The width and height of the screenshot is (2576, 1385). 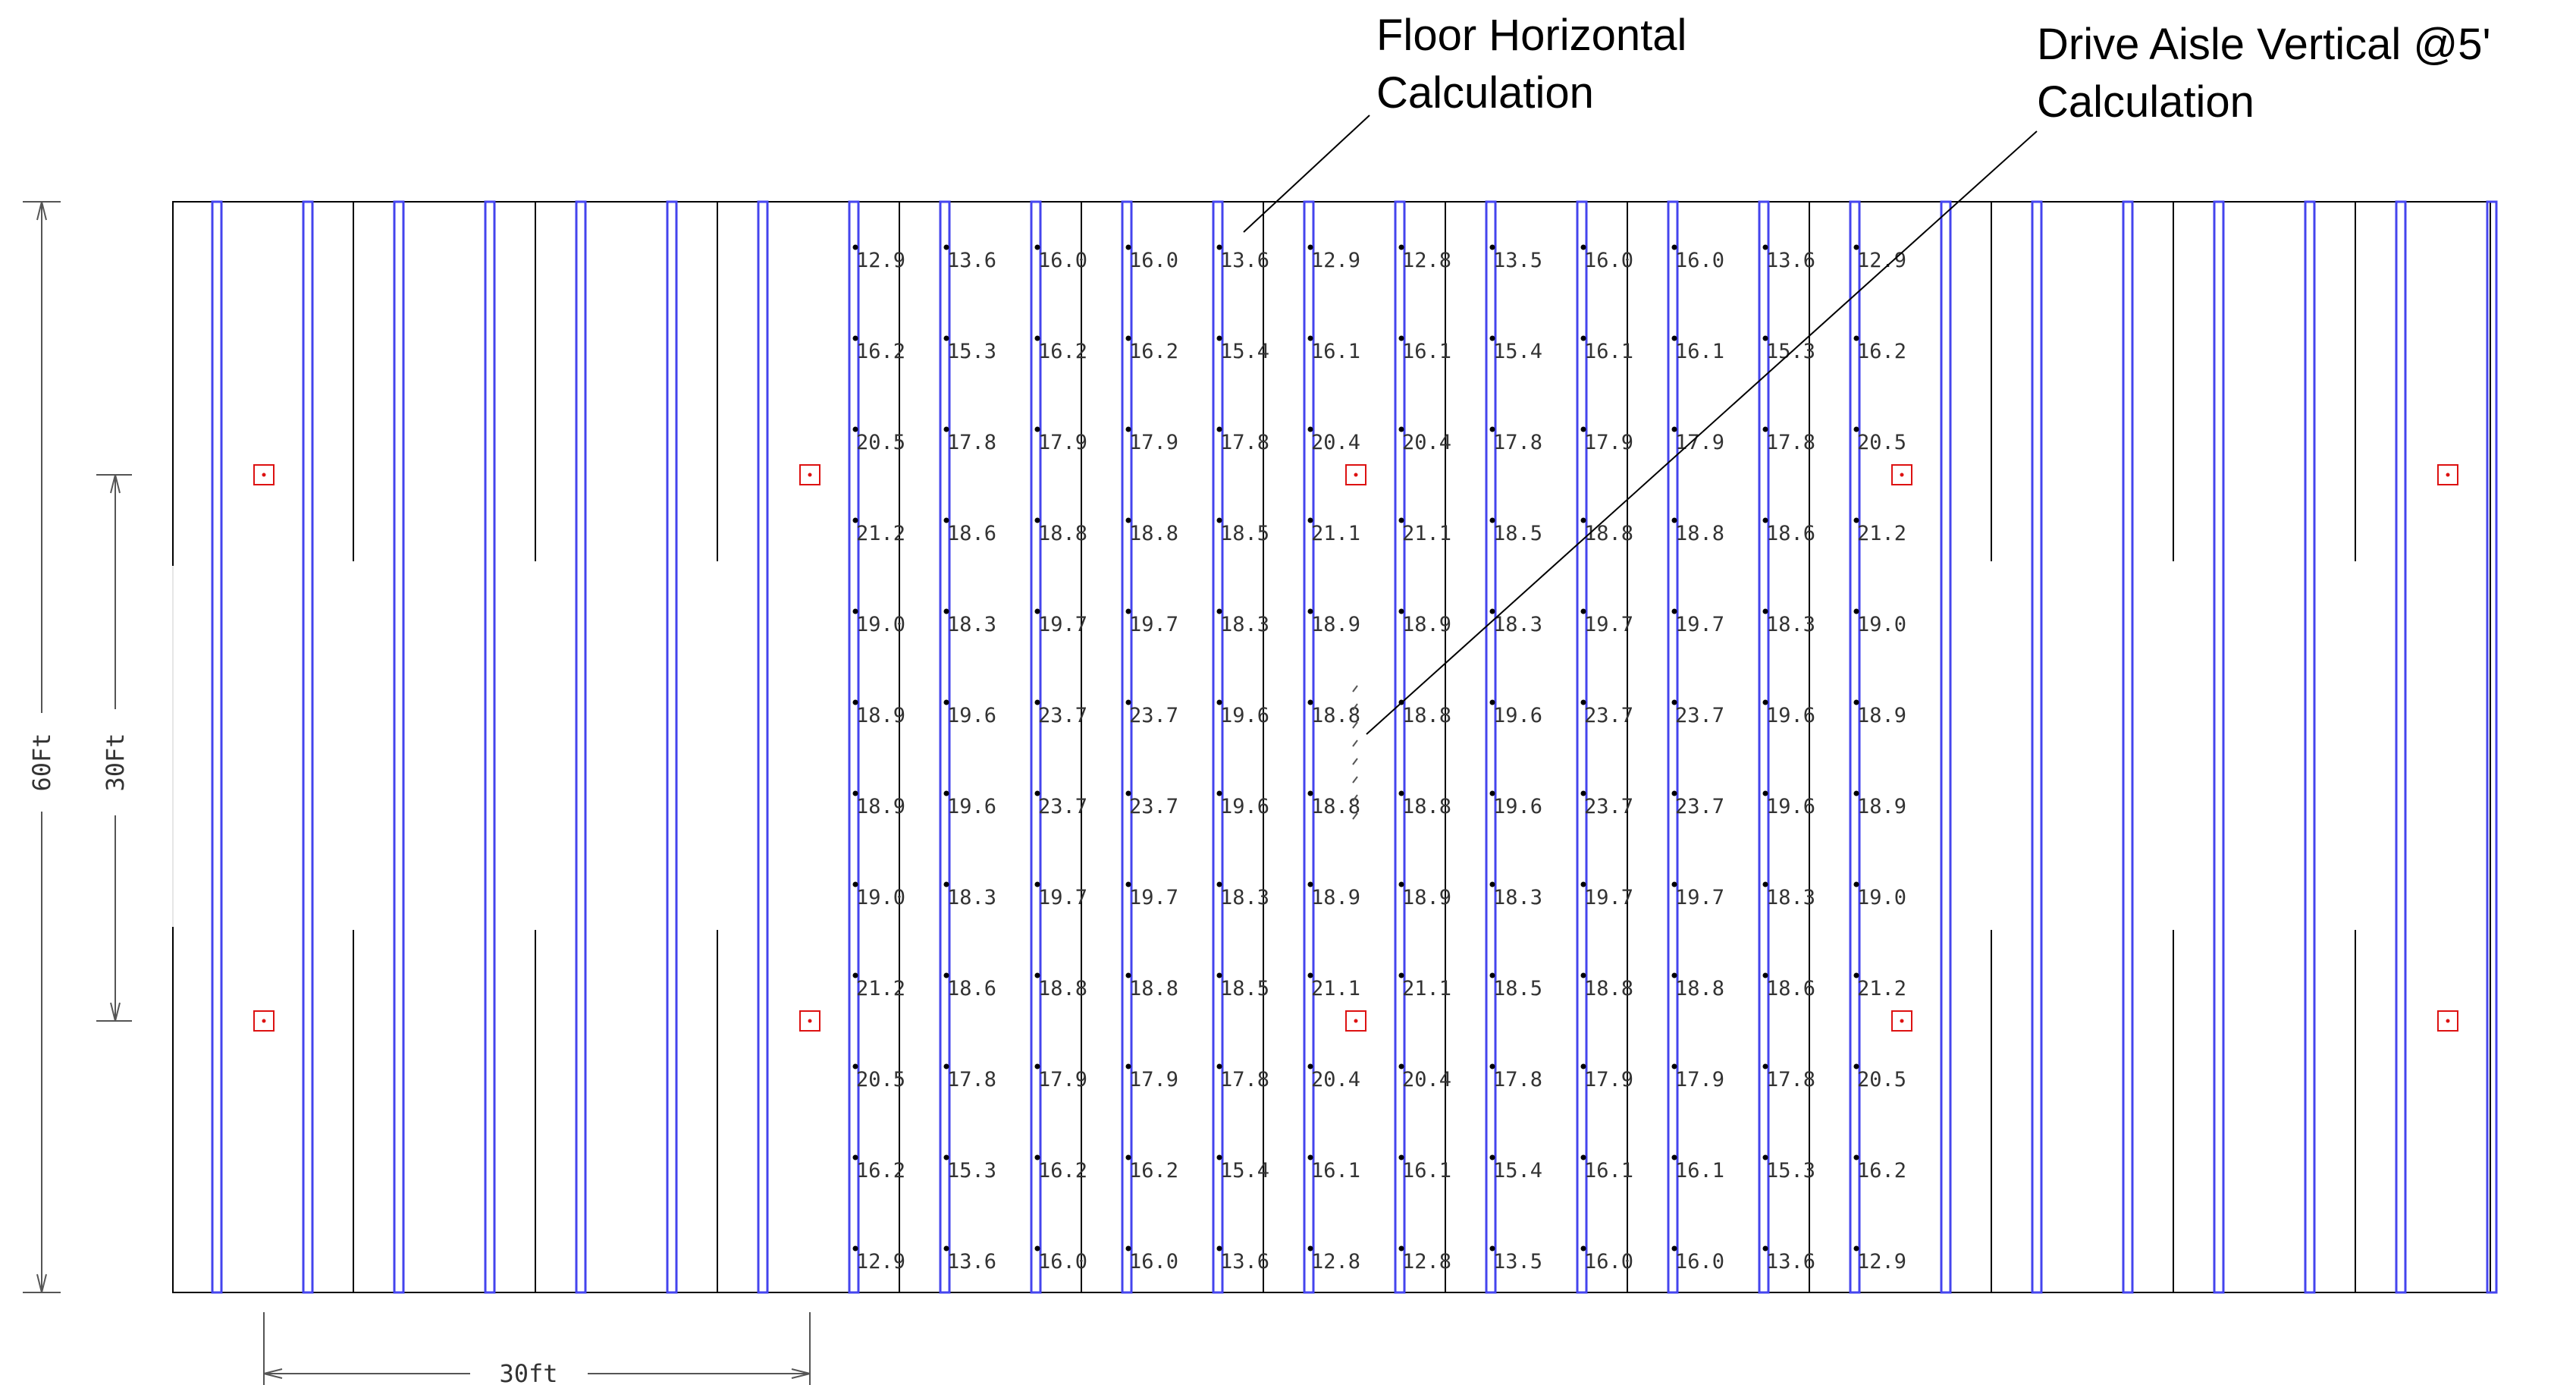 What do you see at coordinates (1355, 688) in the screenshot?
I see `vertical-calc-point` at bounding box center [1355, 688].